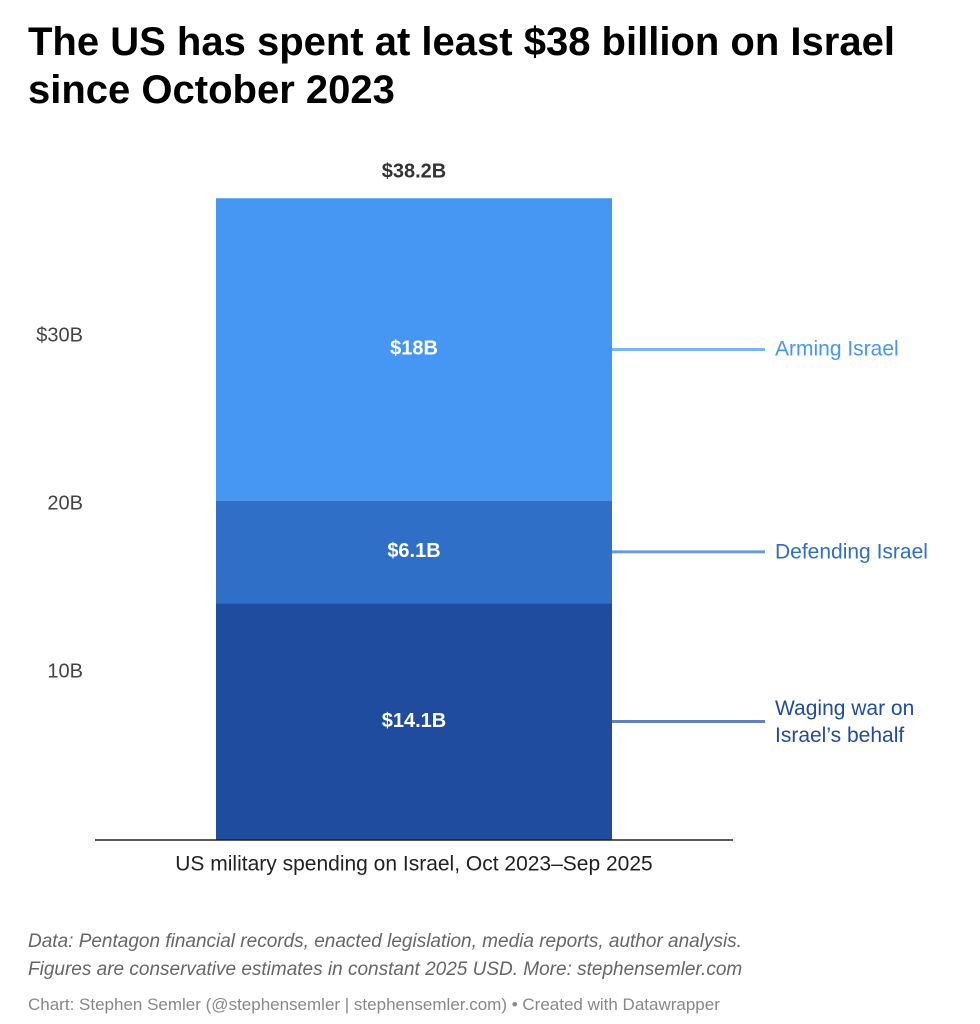 The width and height of the screenshot is (980, 1024). I want to click on total-label: $38.2B, so click(414, 172).